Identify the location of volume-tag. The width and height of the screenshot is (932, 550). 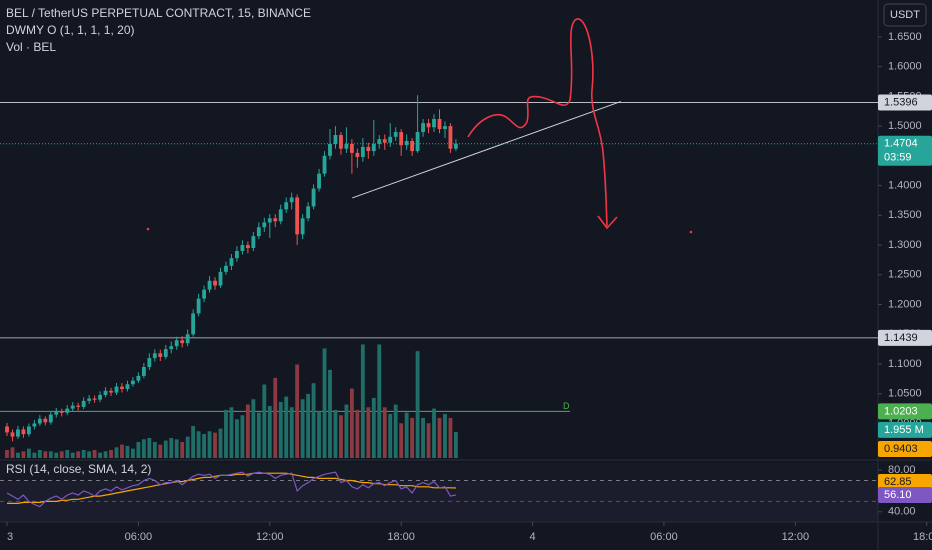
(905, 429).